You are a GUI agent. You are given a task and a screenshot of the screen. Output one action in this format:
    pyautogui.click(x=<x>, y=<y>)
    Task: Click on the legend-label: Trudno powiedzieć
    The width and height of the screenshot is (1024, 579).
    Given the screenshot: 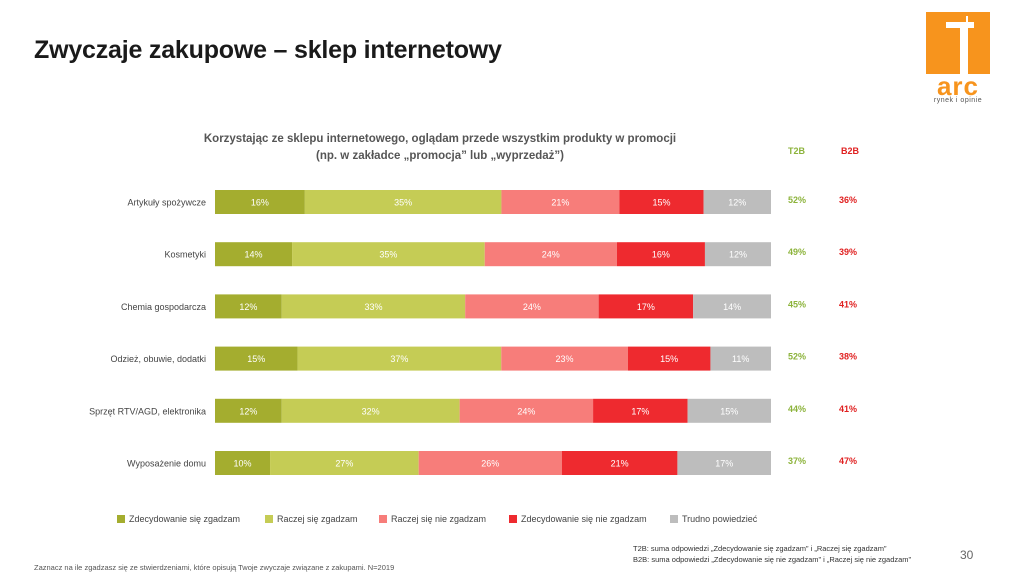 What is the action you would take?
    pyautogui.click(x=720, y=519)
    